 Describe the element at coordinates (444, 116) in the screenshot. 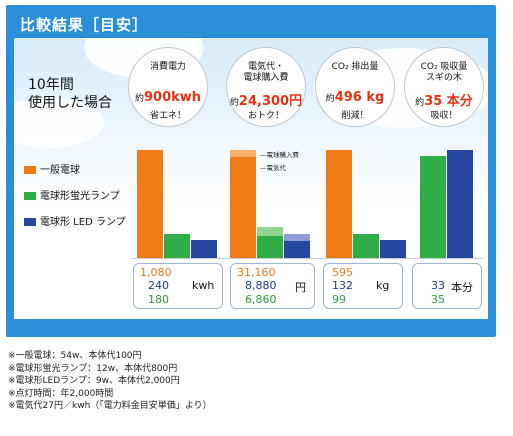

I see `bubble-footer: 吸収！` at that location.